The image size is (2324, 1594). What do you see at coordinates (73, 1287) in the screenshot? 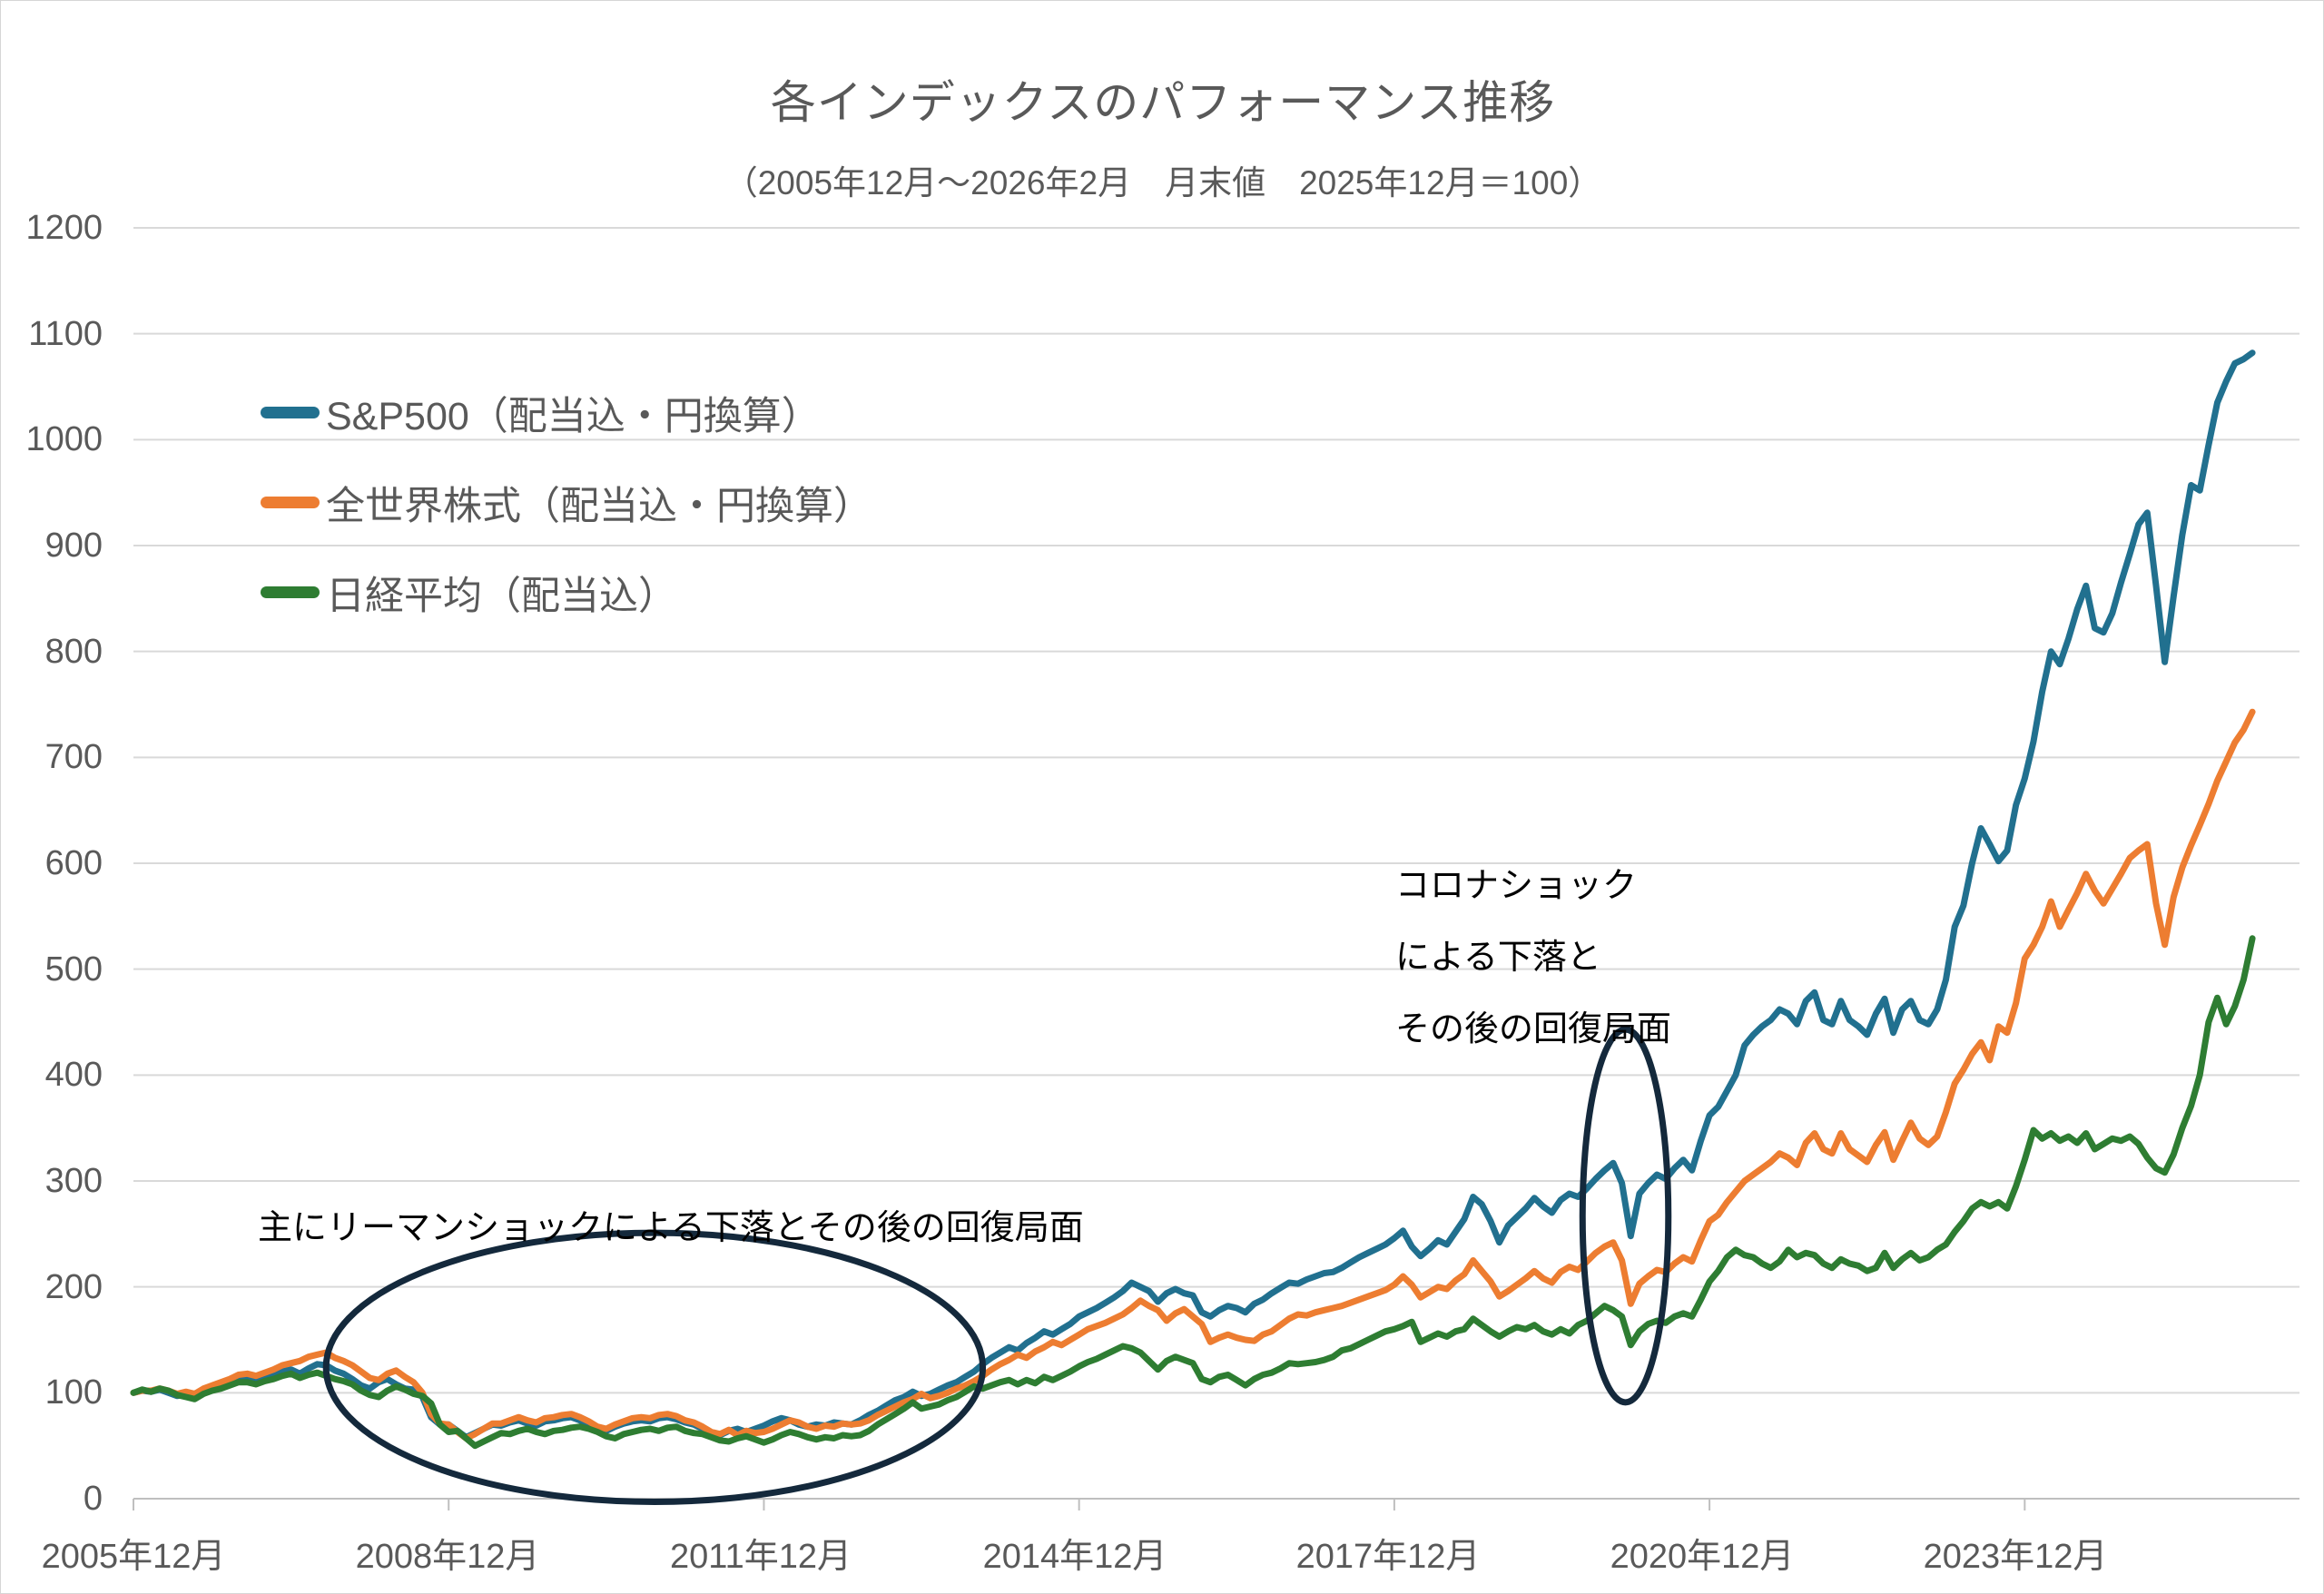
I see `y-tick-label-200: 200` at bounding box center [73, 1287].